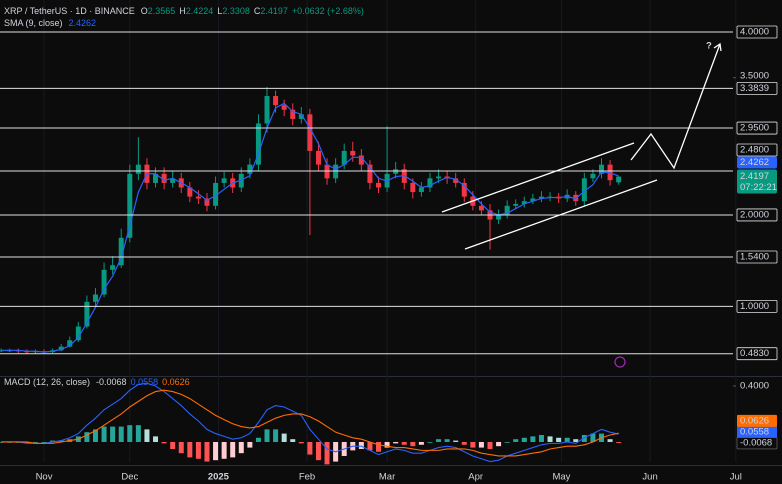 Image resolution: width=782 pixels, height=484 pixels. Describe the element at coordinates (754, 214) in the screenshot. I see `level-label: 2.0000` at that location.